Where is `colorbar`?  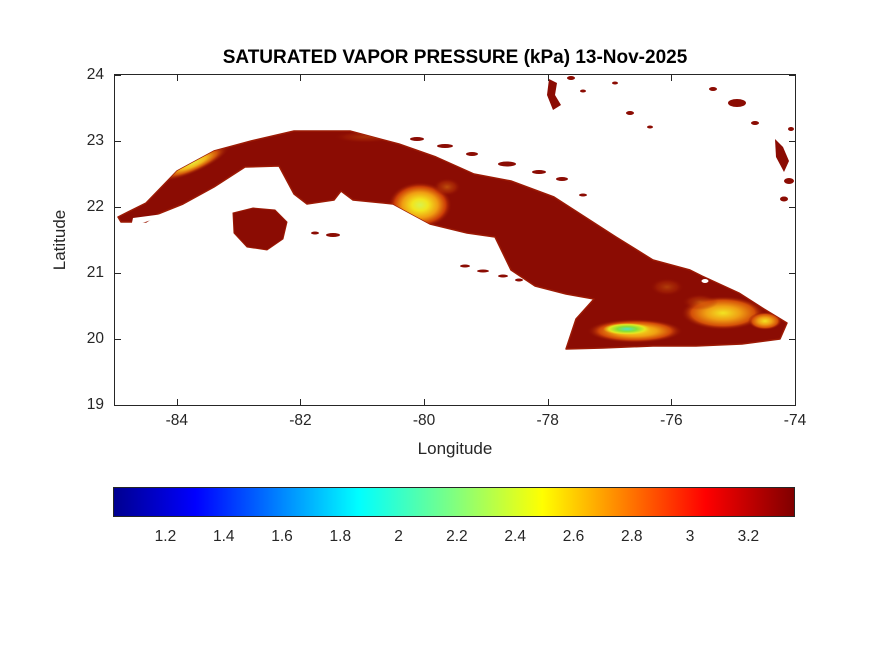 colorbar is located at coordinates (454, 502).